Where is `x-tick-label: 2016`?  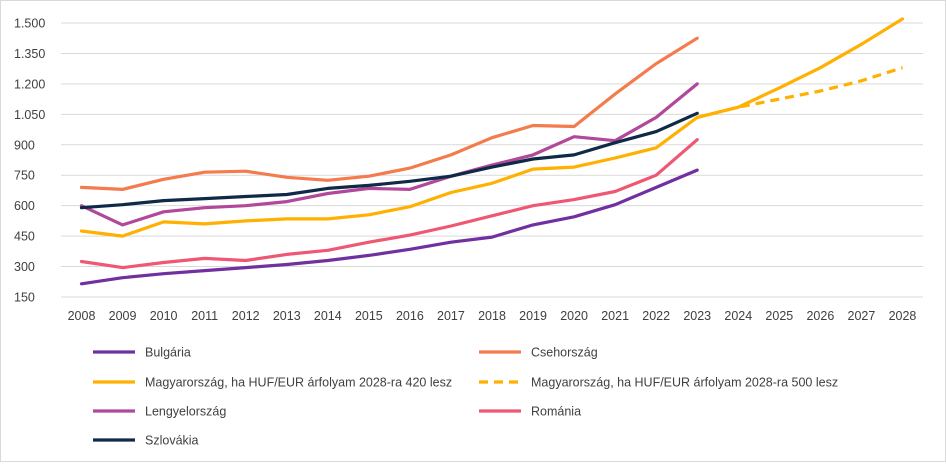 x-tick-label: 2016 is located at coordinates (410, 316).